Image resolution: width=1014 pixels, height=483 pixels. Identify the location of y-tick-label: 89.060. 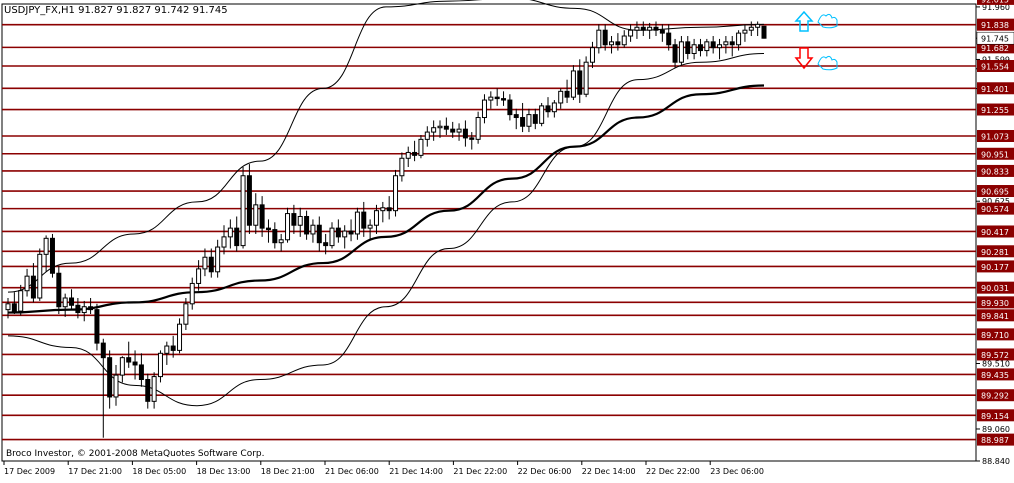
(996, 429).